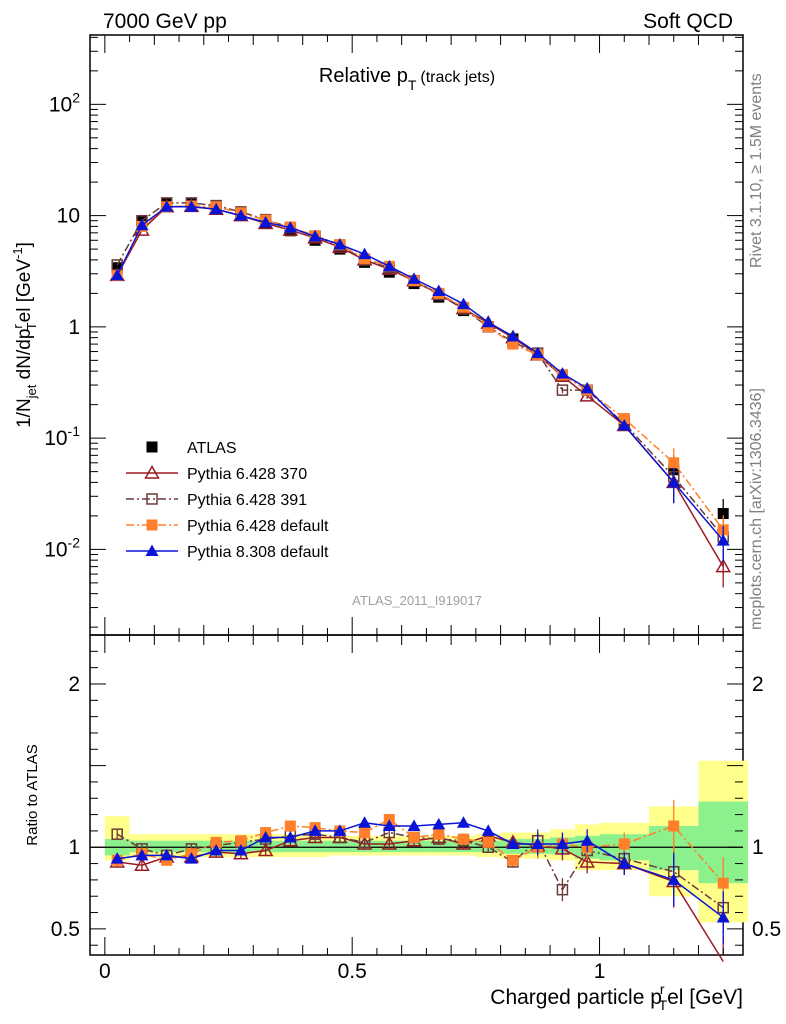 This screenshot has height=1024, width=786. I want to click on legend-marker-atlas, so click(152, 447).